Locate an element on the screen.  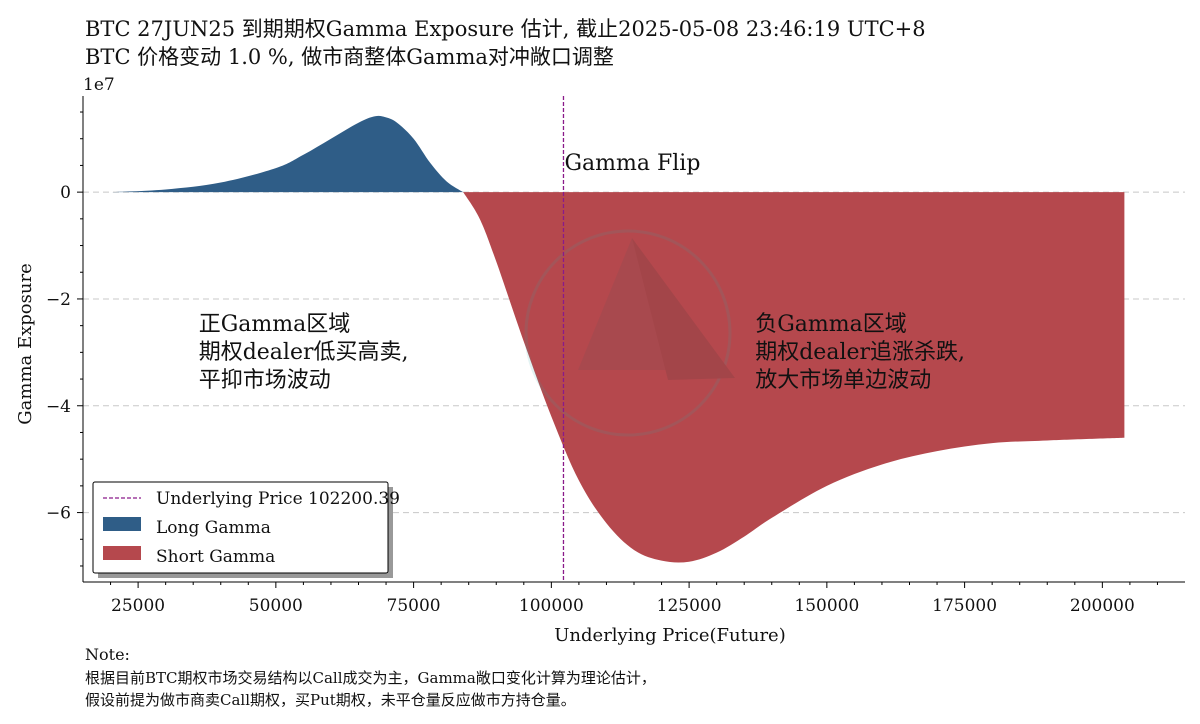
annotation-negative-line: 放大市场单边波动 is located at coordinates (843, 380).